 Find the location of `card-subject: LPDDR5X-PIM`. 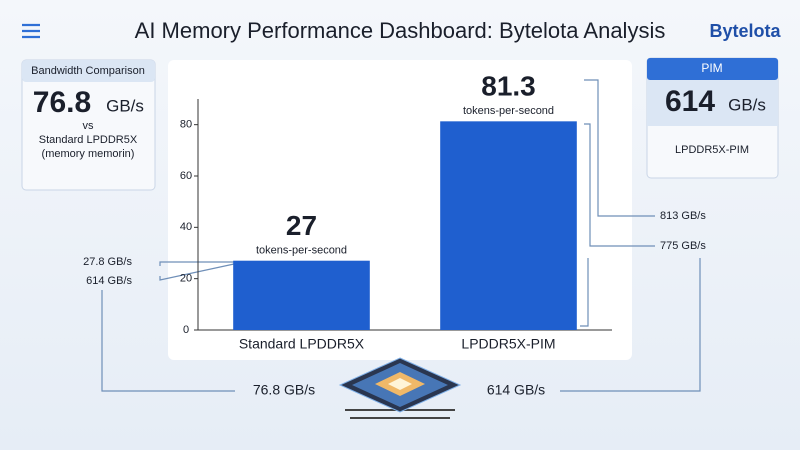

card-subject: LPDDR5X-PIM is located at coordinates (712, 150).